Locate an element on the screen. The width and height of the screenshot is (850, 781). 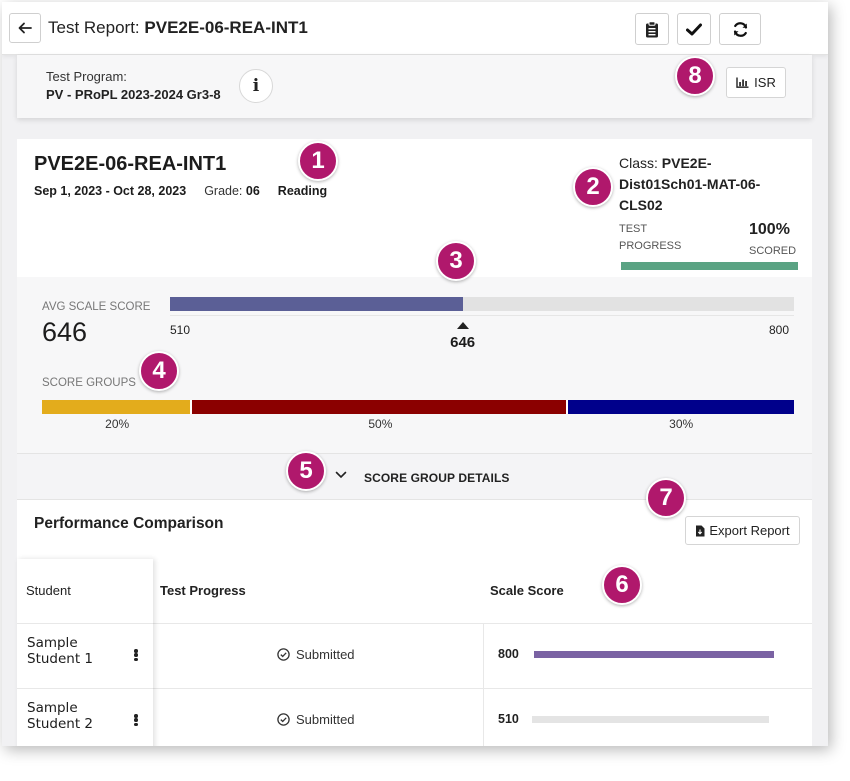
avg-scale-score-label: AVG SCALE SCORE is located at coordinates (96, 307).